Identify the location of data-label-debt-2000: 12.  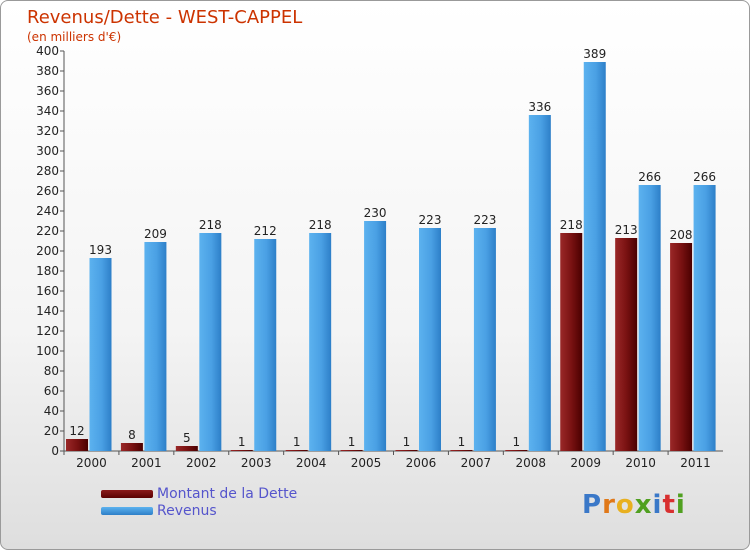
(76, 431).